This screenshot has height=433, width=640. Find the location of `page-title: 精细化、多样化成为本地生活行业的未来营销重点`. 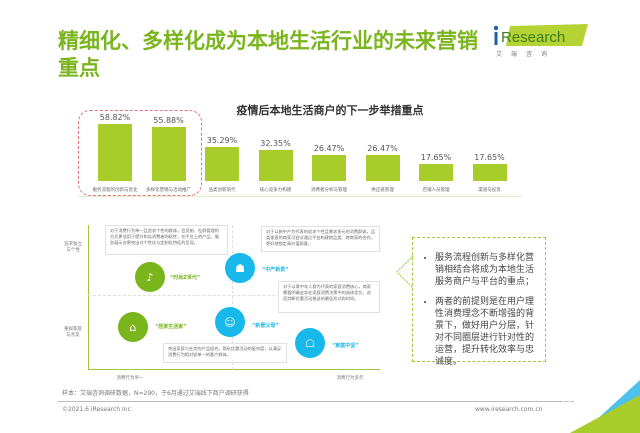

page-title: 精细化、多样化成为本地生活行业的未来营销重点 is located at coordinates (268, 54).